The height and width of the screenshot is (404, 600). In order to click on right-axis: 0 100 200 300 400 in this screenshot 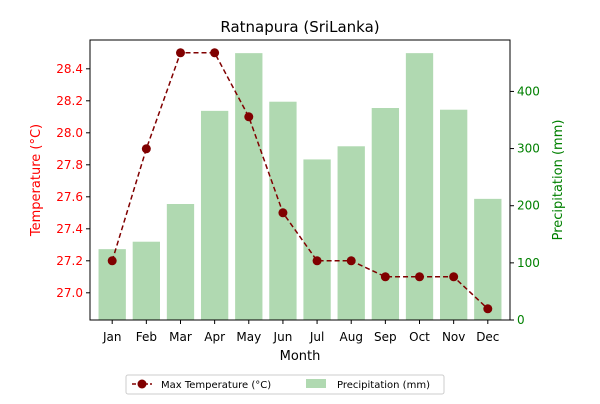, I will do `click(525, 205)`.